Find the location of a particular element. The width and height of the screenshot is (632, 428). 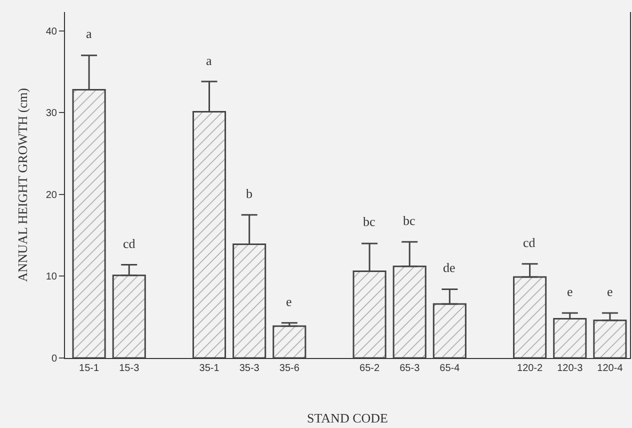

x-tick-label: 120-4 is located at coordinates (610, 368).